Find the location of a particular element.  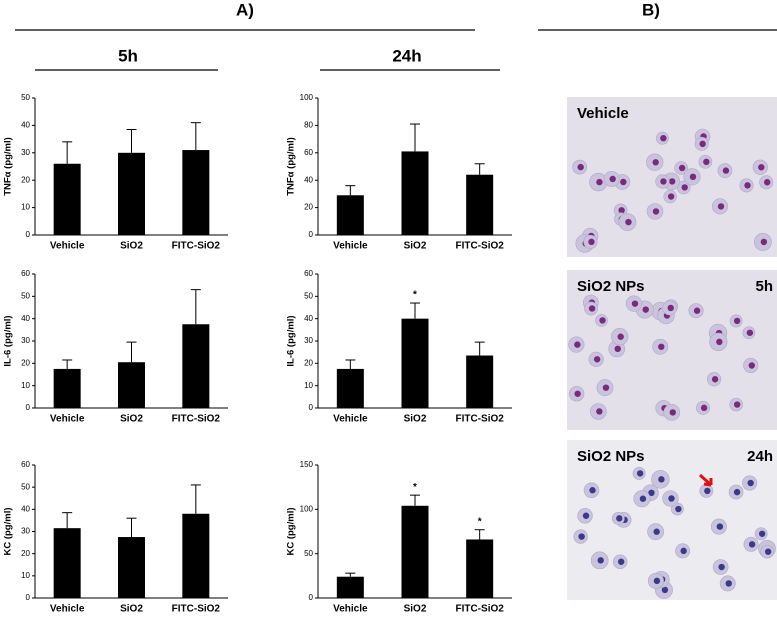

y-axis-label: TNFα (pg/ml) is located at coordinates (291, 166).